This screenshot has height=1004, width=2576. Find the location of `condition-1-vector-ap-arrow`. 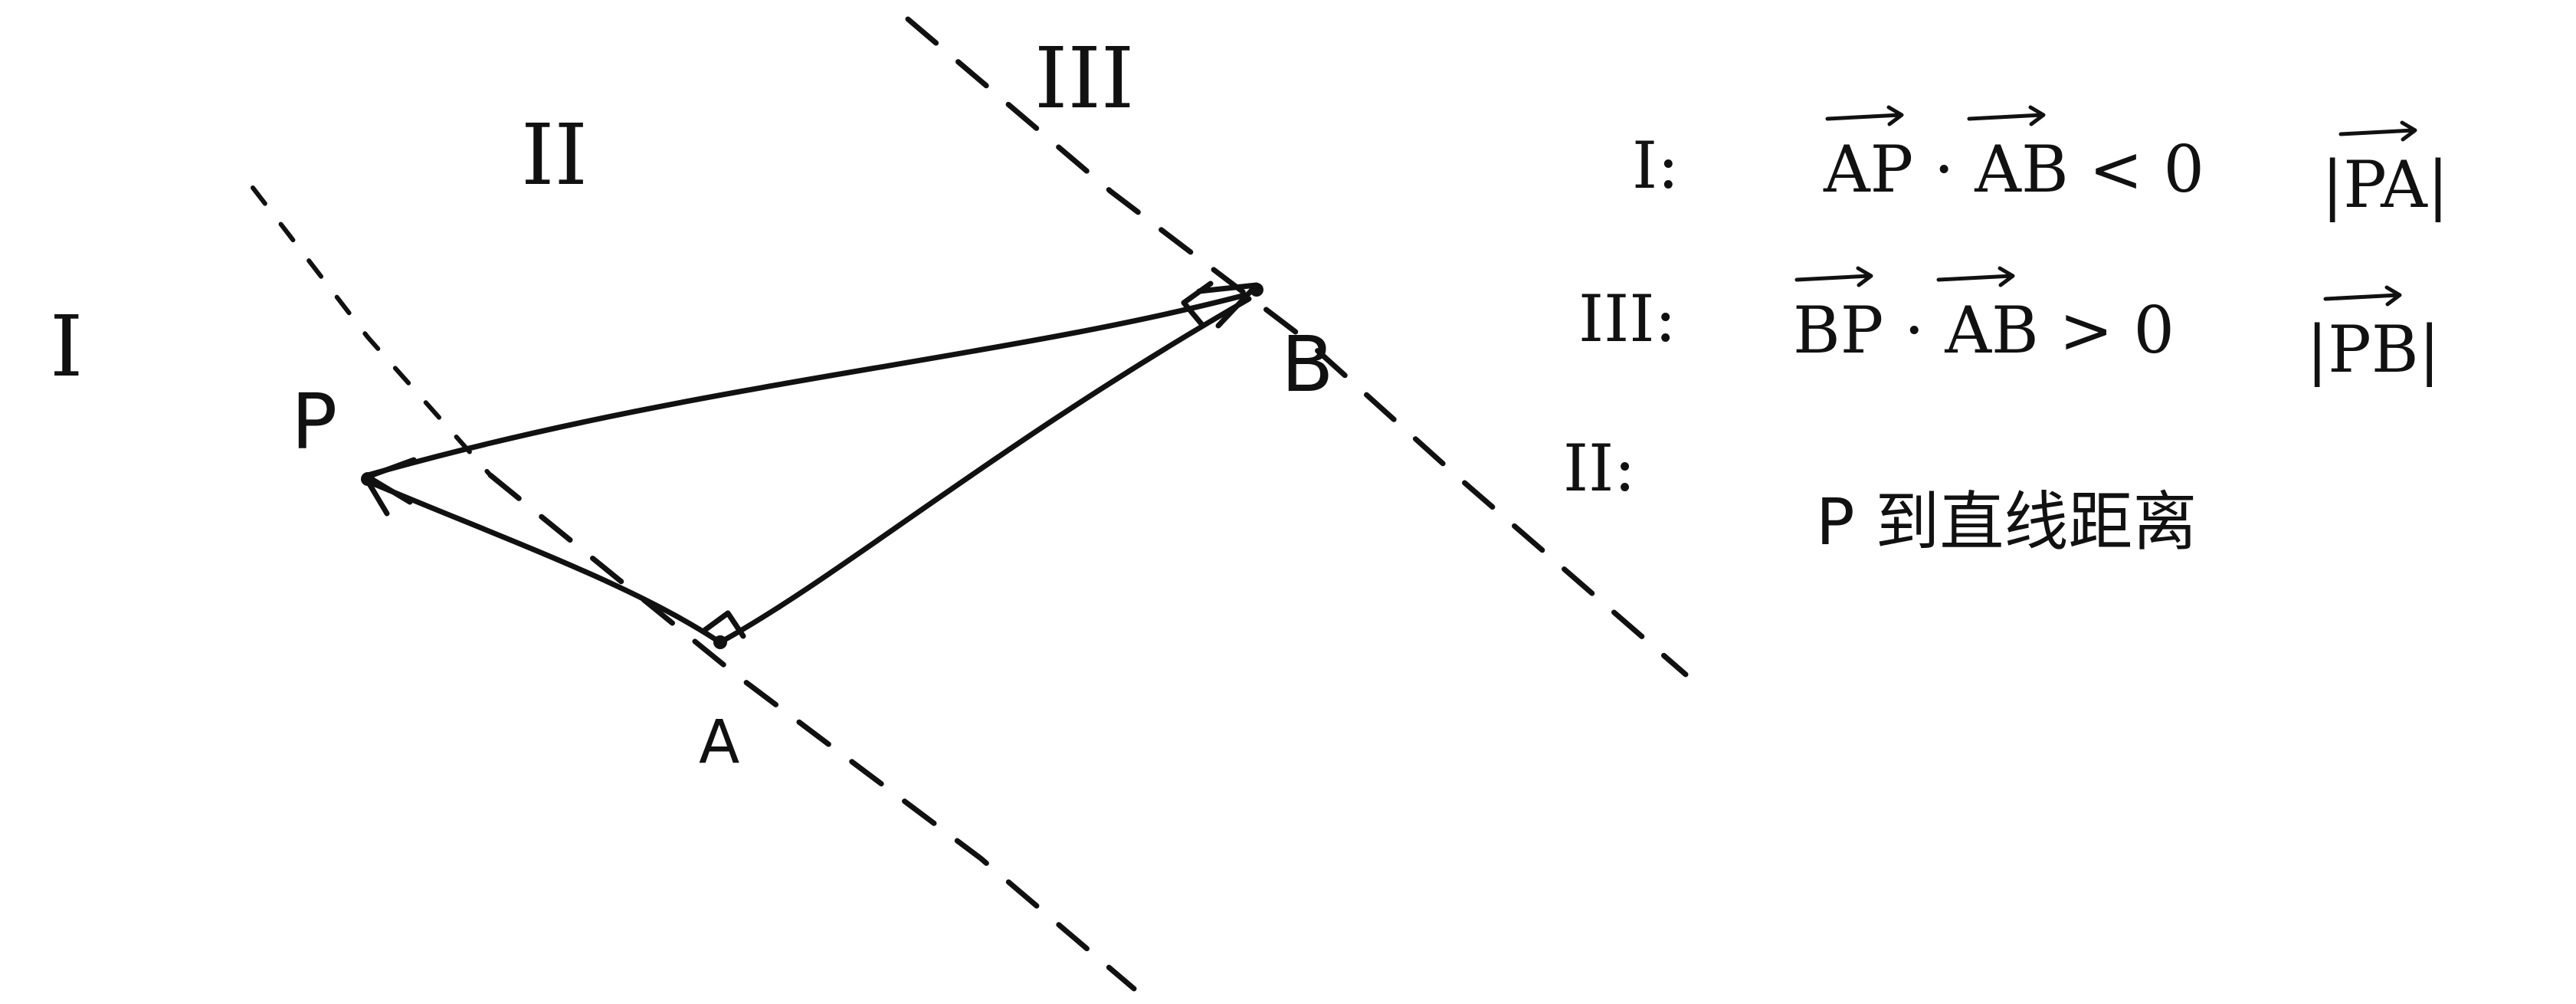

condition-1-vector-ap-arrow is located at coordinates (1864, 115).